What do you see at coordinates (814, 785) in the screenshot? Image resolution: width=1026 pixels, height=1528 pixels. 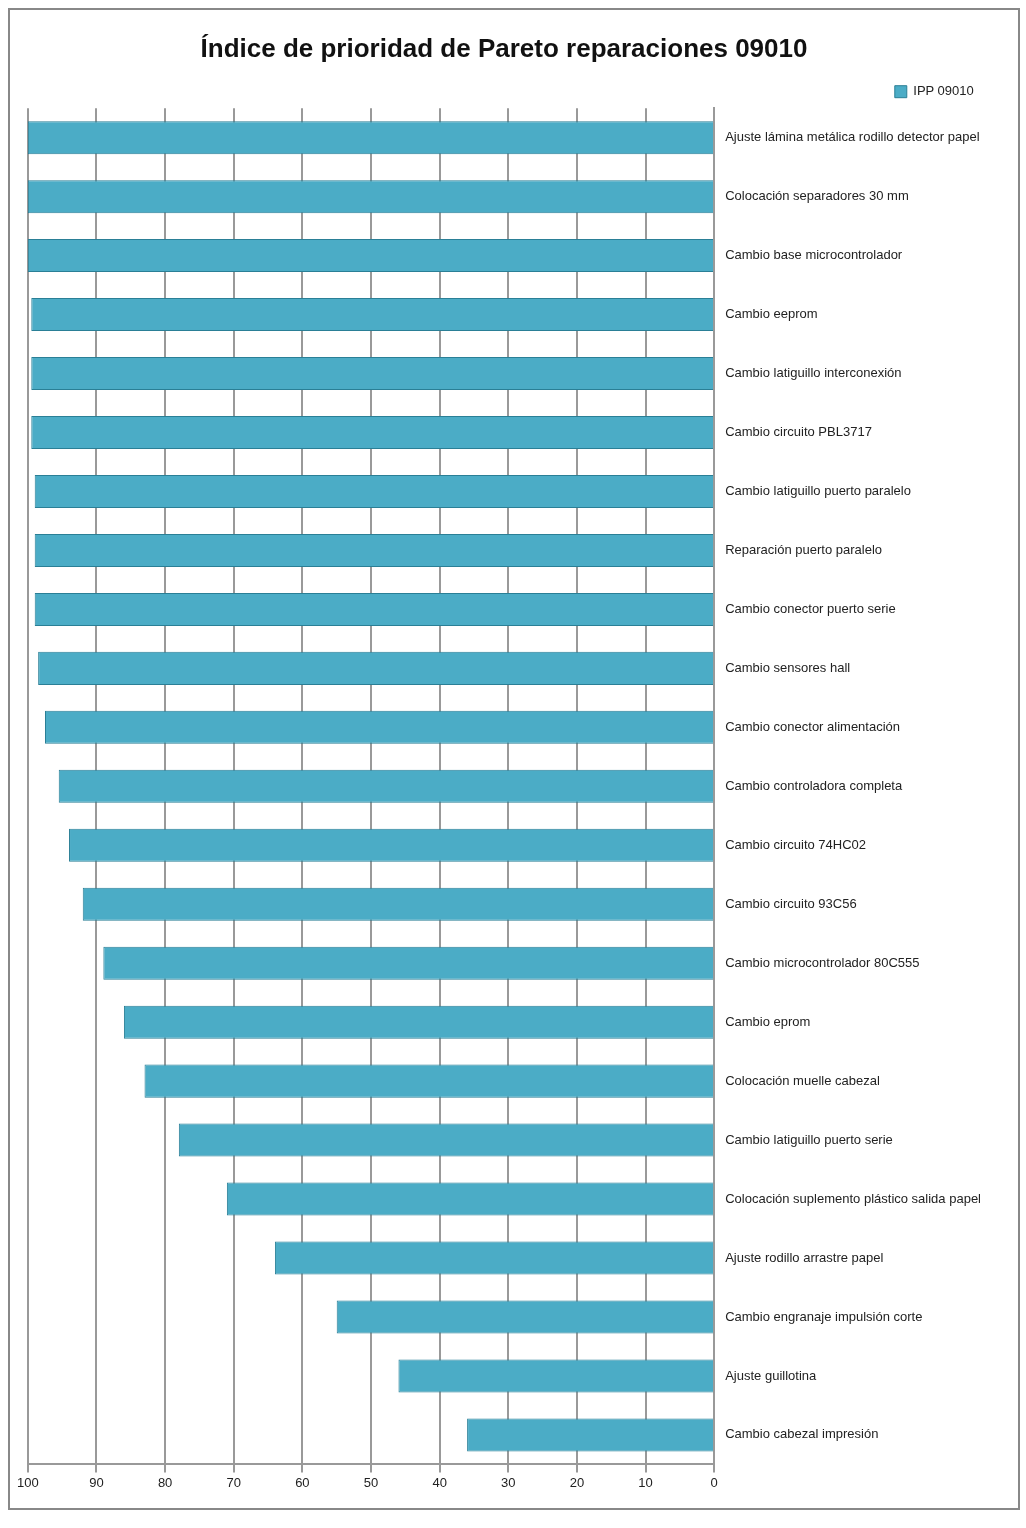 I see `y-tick-label: Cambio controladora completa` at bounding box center [814, 785].